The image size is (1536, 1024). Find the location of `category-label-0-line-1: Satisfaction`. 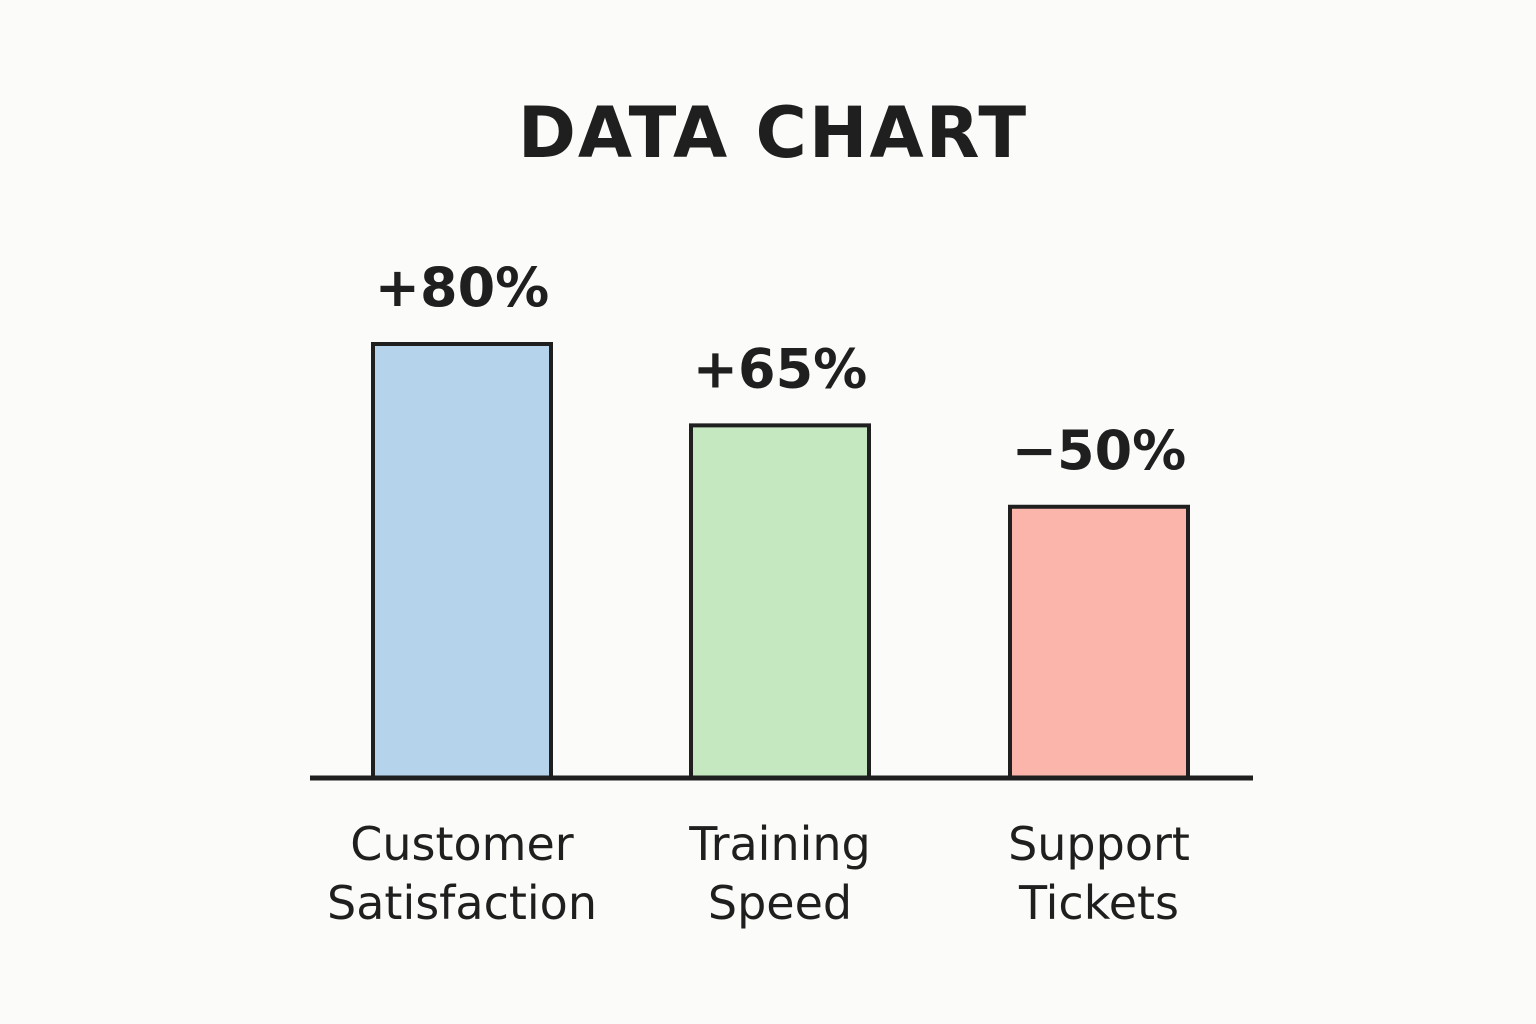

category-label-0-line-1: Satisfaction is located at coordinates (462, 903).